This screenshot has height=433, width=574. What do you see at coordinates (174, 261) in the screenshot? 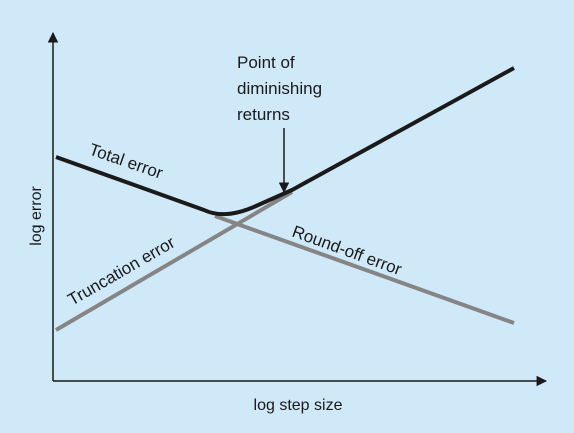
I see `truncation-error-line` at bounding box center [174, 261].